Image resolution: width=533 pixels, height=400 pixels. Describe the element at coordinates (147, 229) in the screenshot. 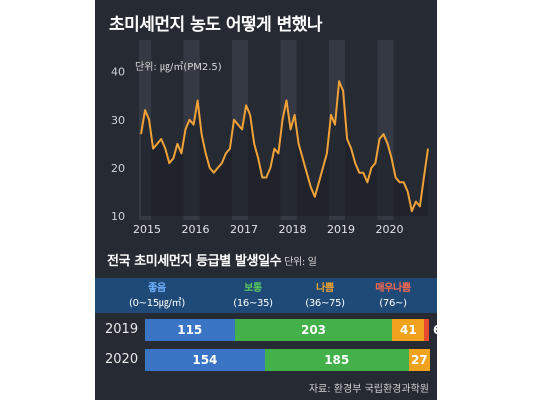

I see `x-tick-label: 2015` at that location.